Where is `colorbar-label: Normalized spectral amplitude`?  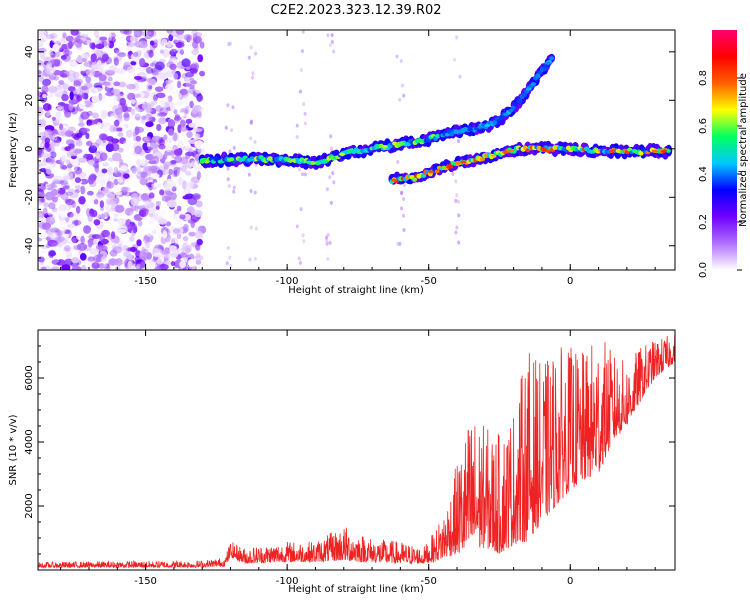 colorbar-label: Normalized spectral amplitude is located at coordinates (743, 150).